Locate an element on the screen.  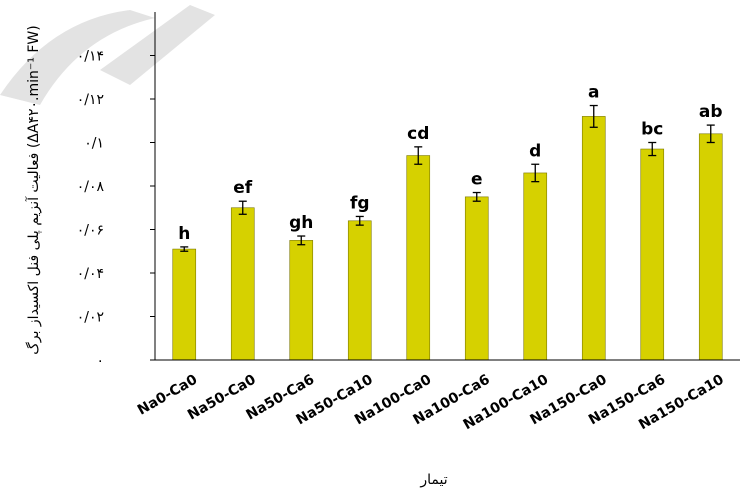
watermark is located at coordinates (107, 55).